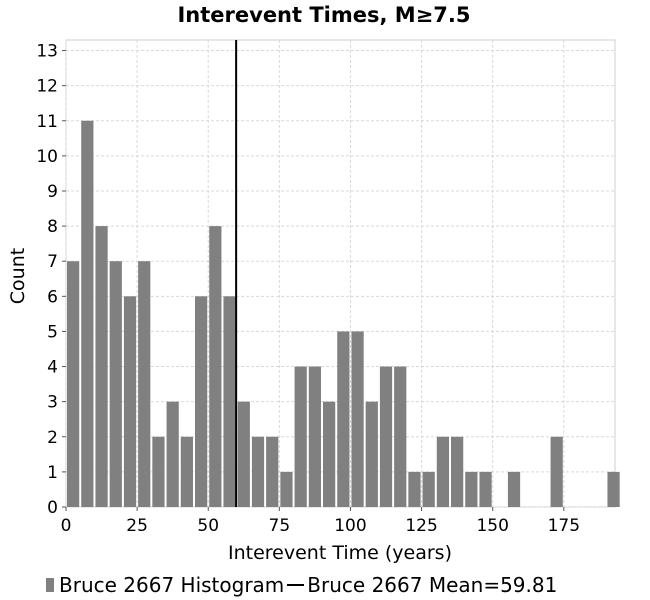  I want to click on y-tick-label: 9, so click(52, 192).